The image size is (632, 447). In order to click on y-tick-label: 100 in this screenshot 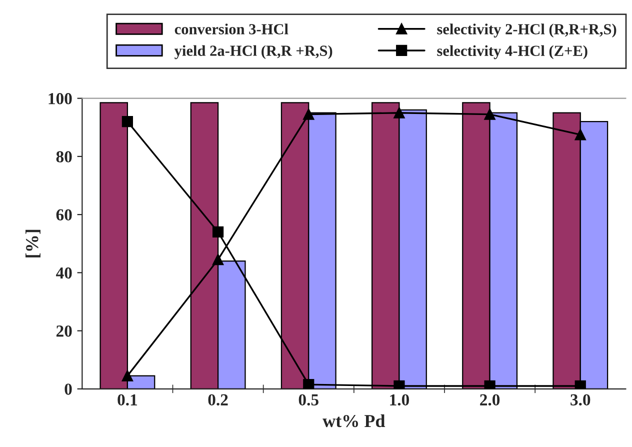, I will do `click(60, 98)`.